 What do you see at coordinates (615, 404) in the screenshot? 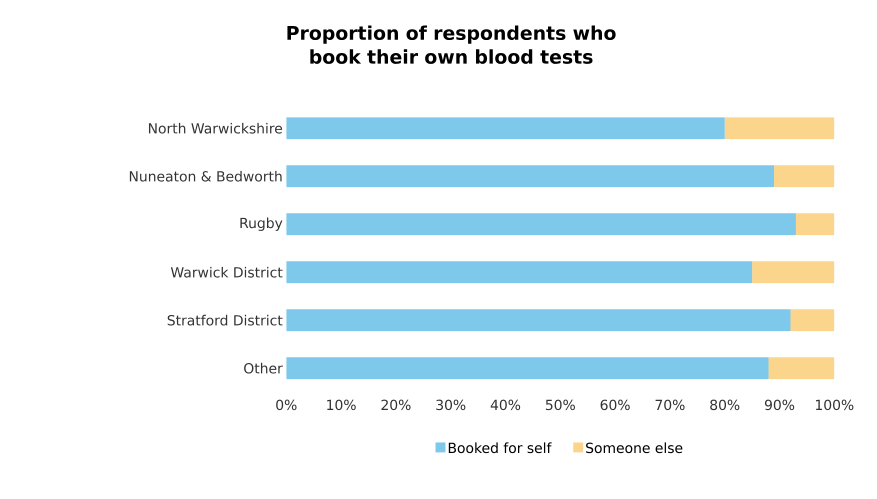
I see `x-tick-label: 60%` at bounding box center [615, 404].